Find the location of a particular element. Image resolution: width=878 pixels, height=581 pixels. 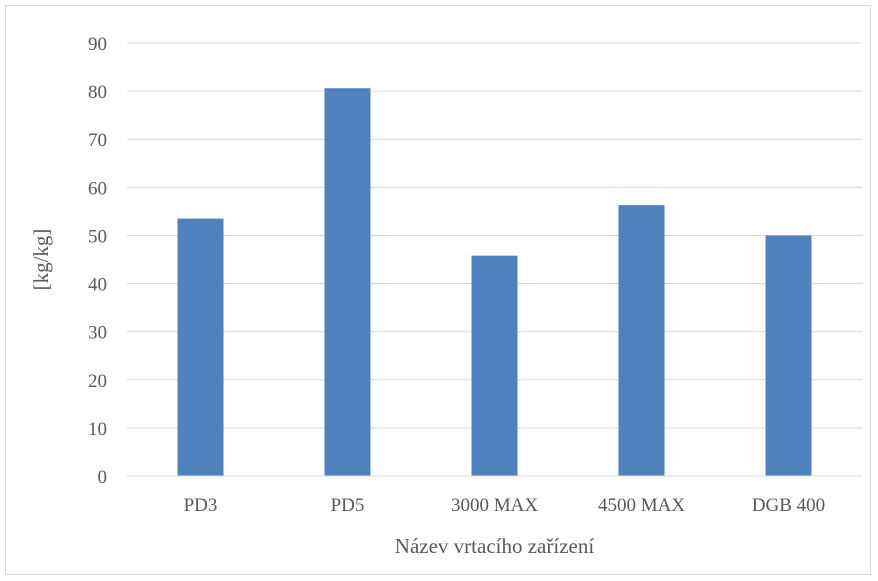

bar-pd5 is located at coordinates (347, 282).